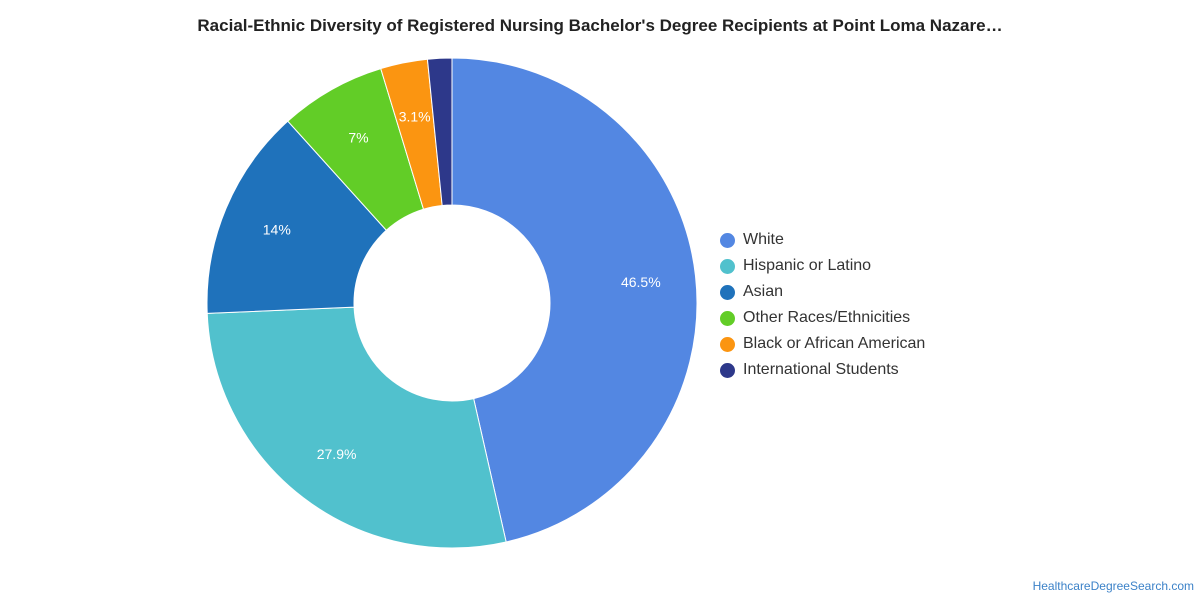  Describe the element at coordinates (439, 132) in the screenshot. I see `slice-international-students` at that location.